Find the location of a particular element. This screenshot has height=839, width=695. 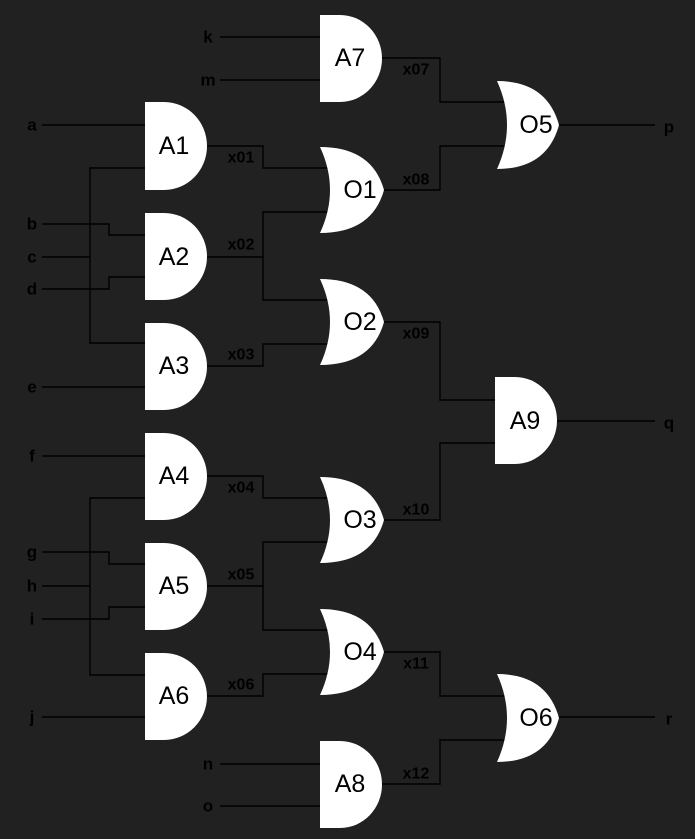

gate-a5: A5 is located at coordinates (176, 586).